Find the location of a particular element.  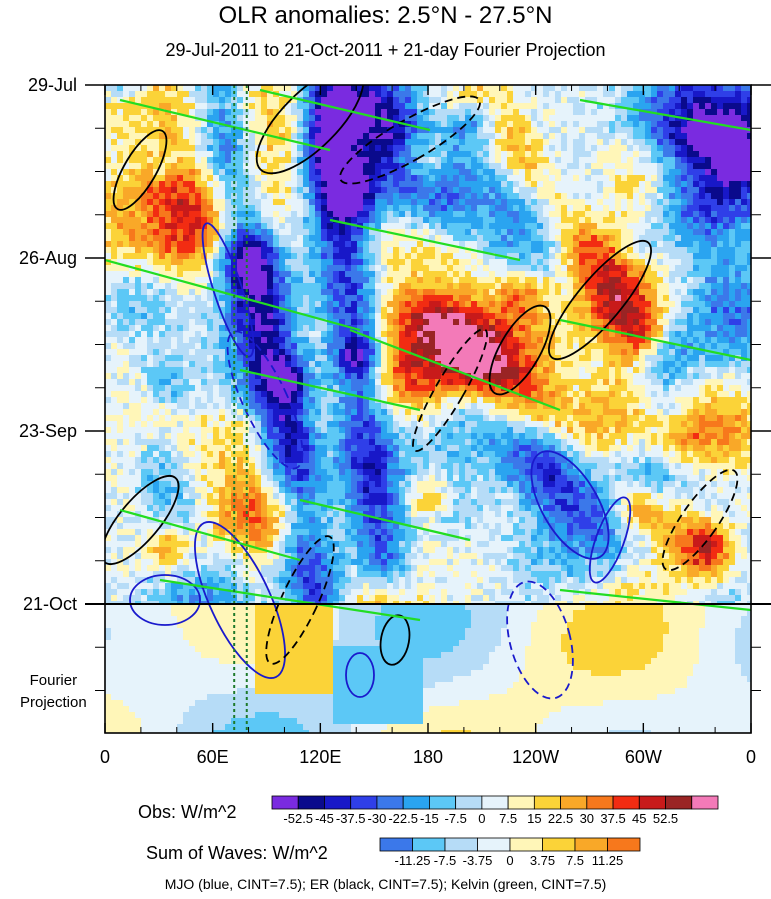

y-tick-label-3: 21-Oct is located at coordinates (50, 604).